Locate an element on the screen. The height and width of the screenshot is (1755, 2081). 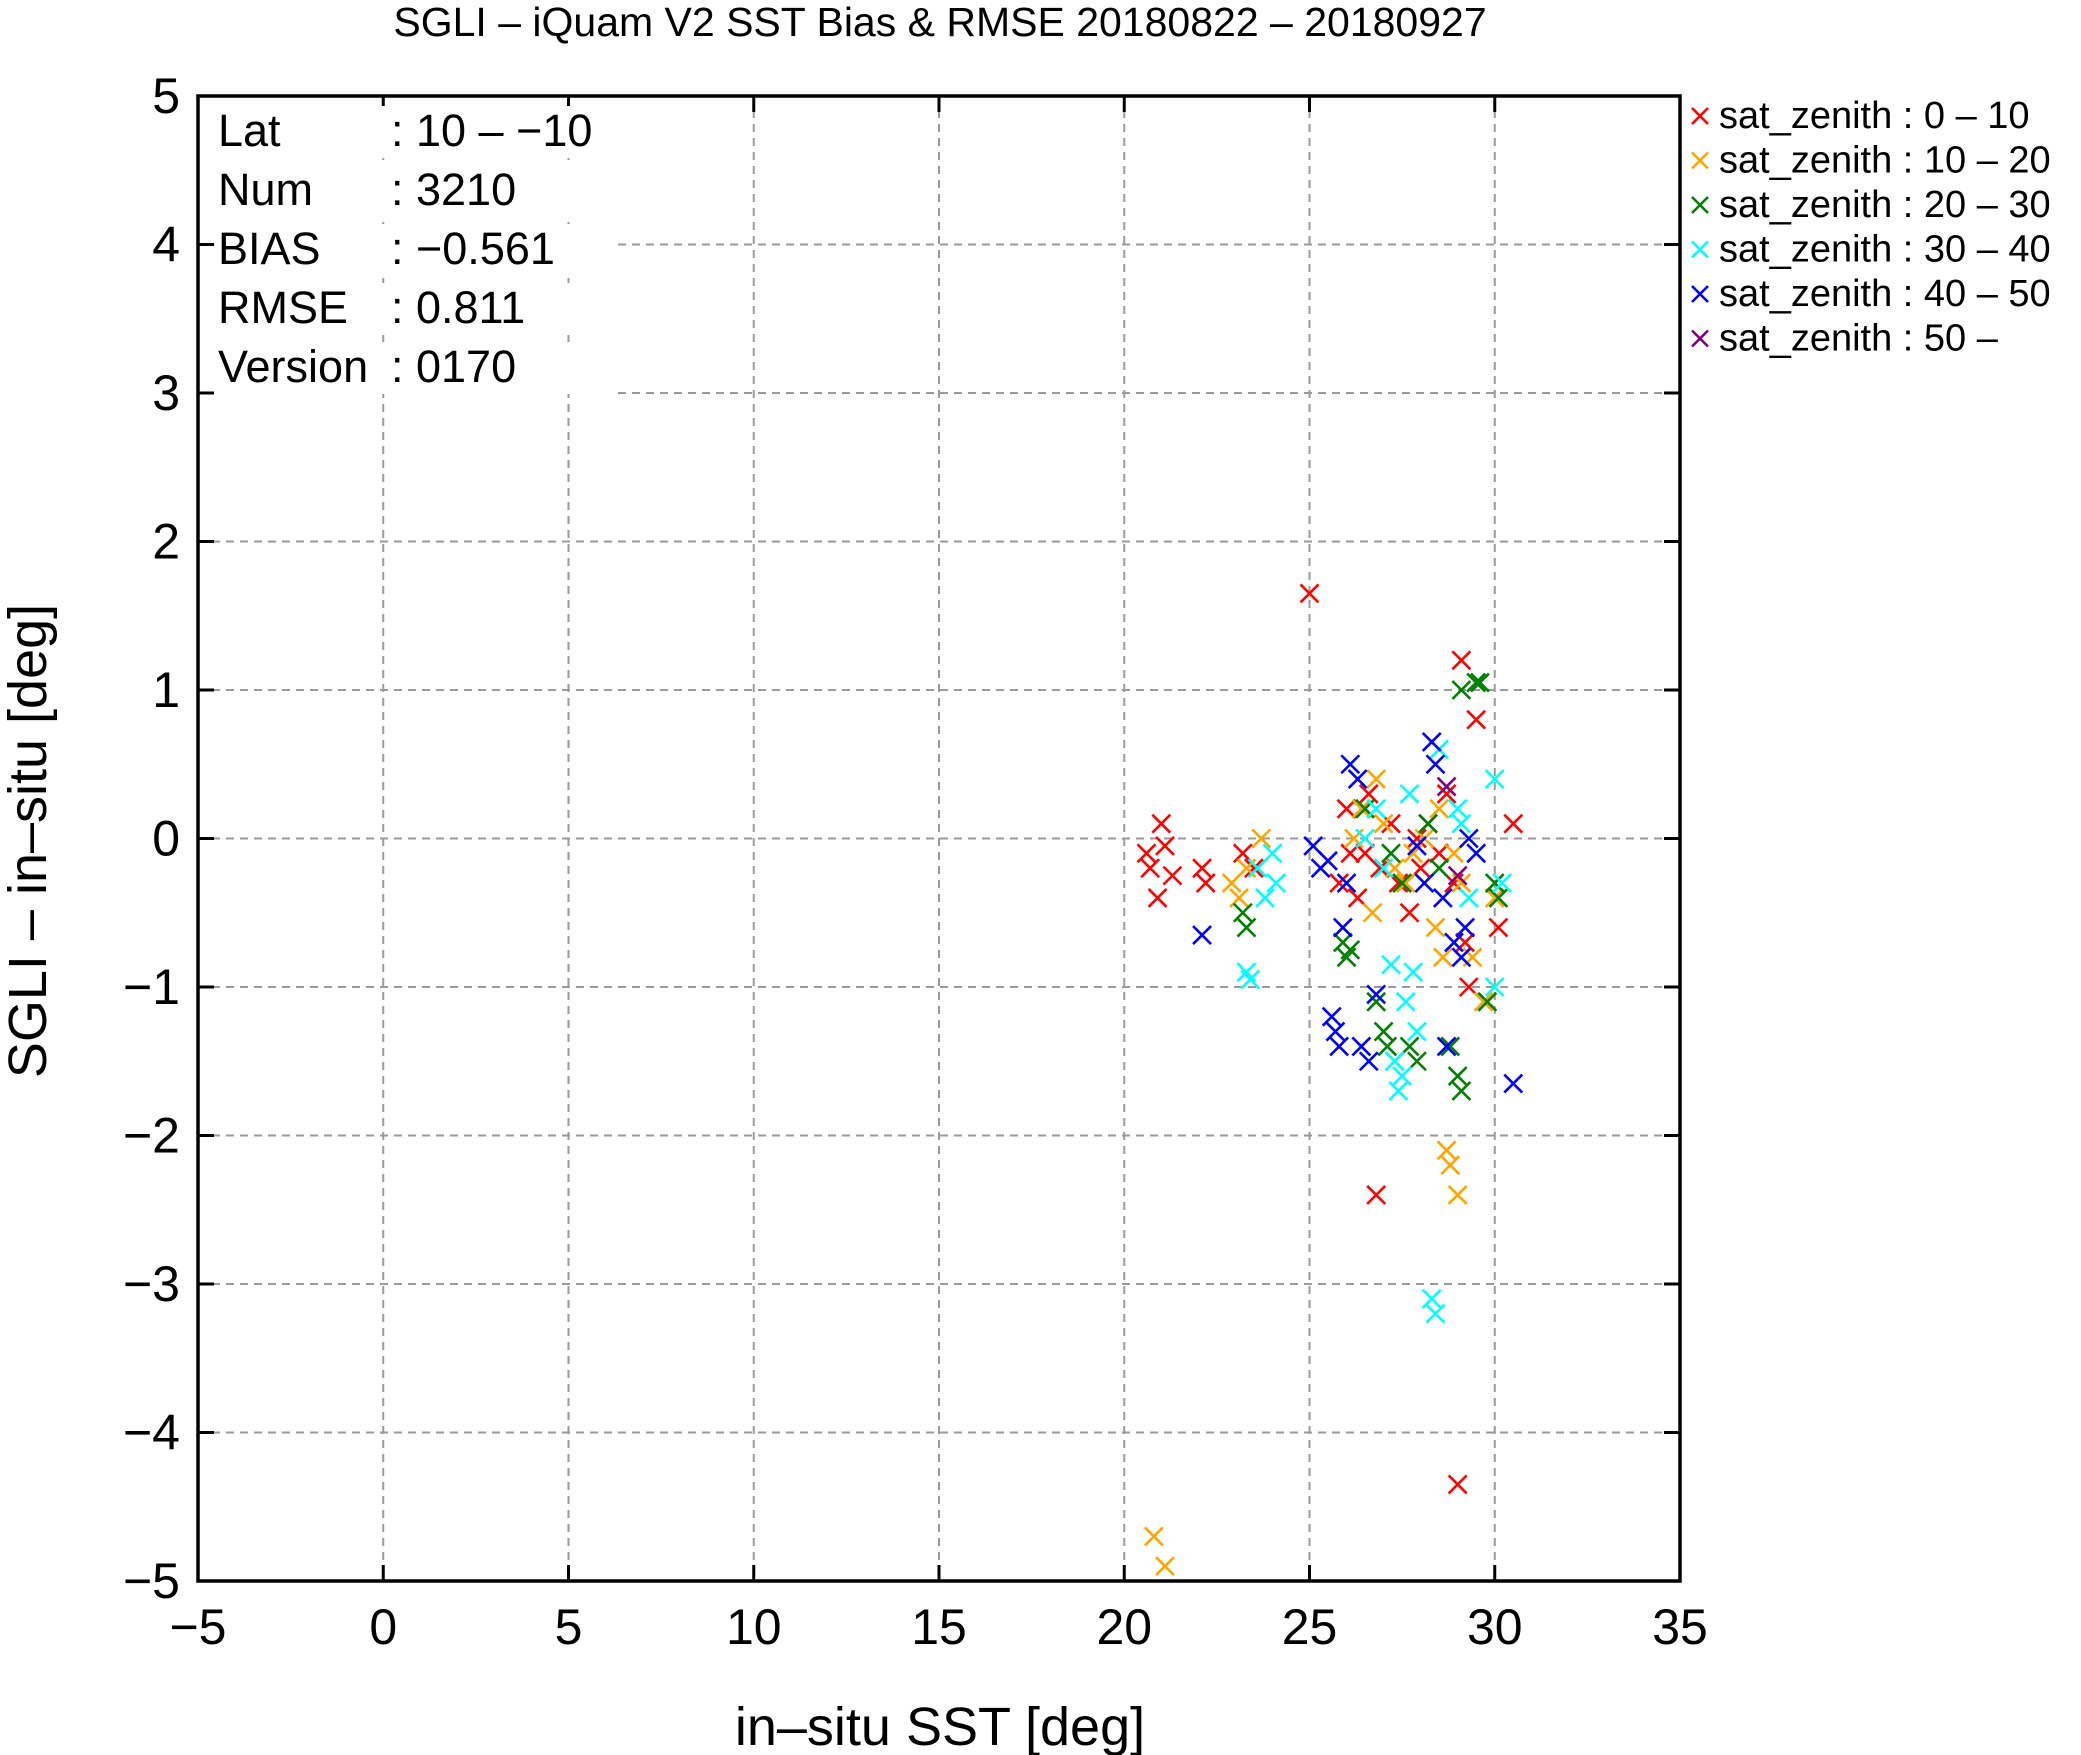
x-tick-label: 20 is located at coordinates (1124, 1627).